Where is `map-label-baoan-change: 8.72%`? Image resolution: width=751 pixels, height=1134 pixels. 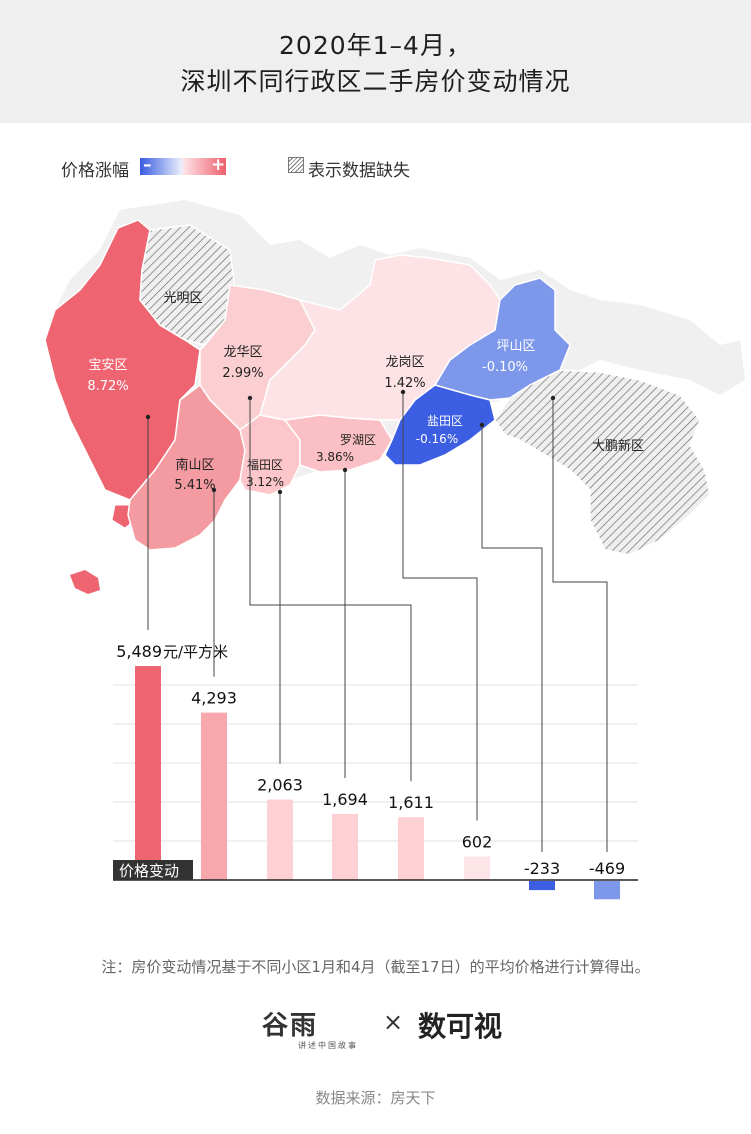
map-label-baoan-change: 8.72% is located at coordinates (107, 386).